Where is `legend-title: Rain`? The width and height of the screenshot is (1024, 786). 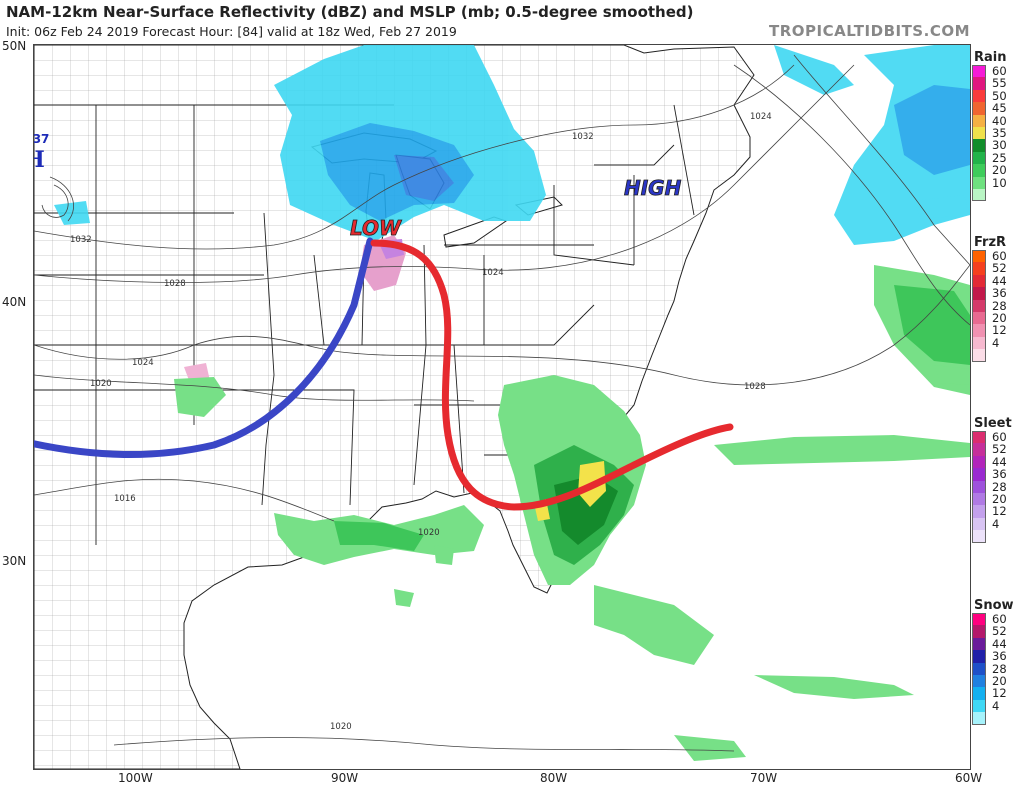 legend-title: Rain is located at coordinates (990, 57).